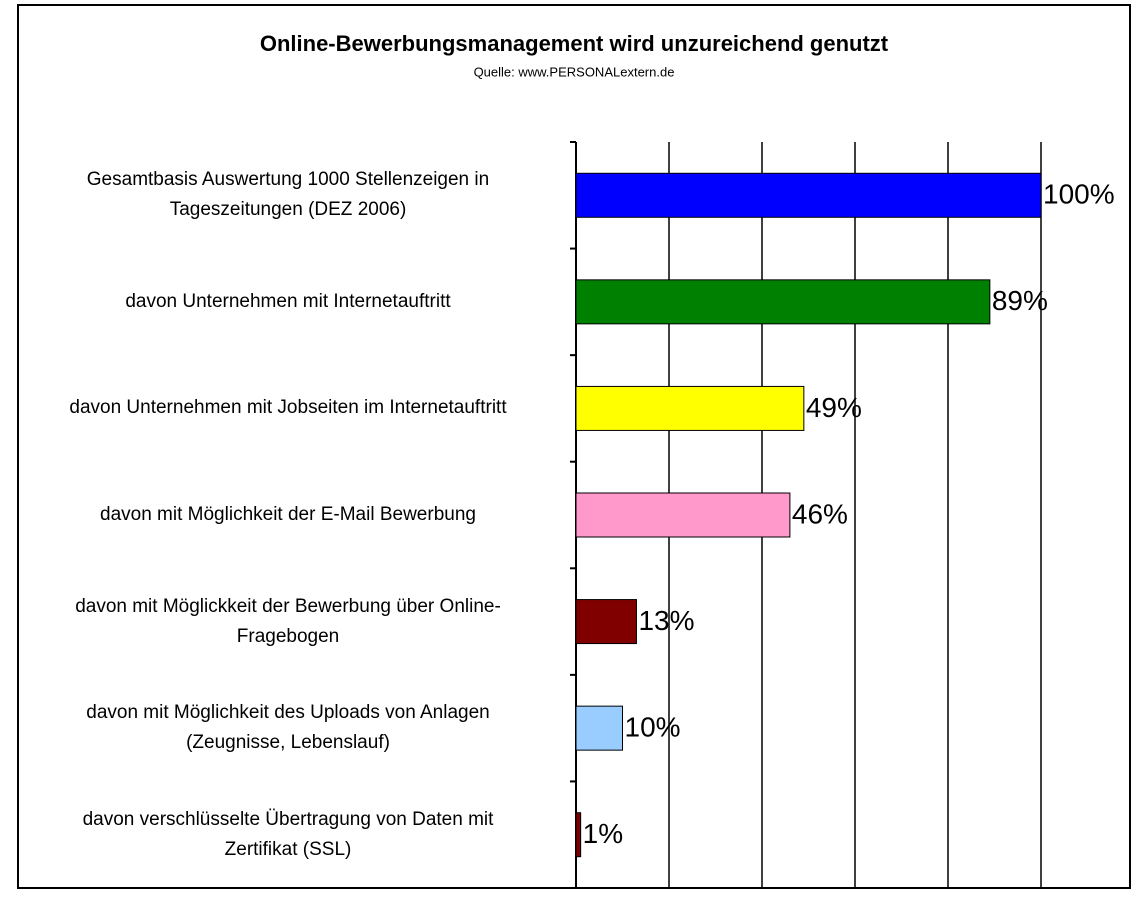 This screenshot has width=1142, height=900. Describe the element at coordinates (574, 71) in the screenshot. I see `chart-subtitle: Quelle: www.PERSONALextern.de` at that location.